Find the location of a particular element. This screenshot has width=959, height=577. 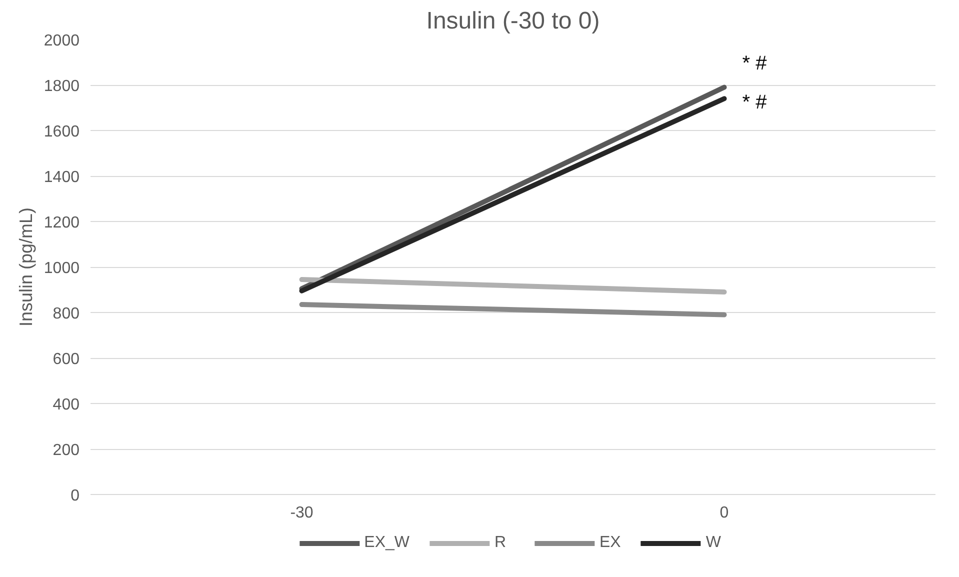

legend-label: EX_W is located at coordinates (387, 543).